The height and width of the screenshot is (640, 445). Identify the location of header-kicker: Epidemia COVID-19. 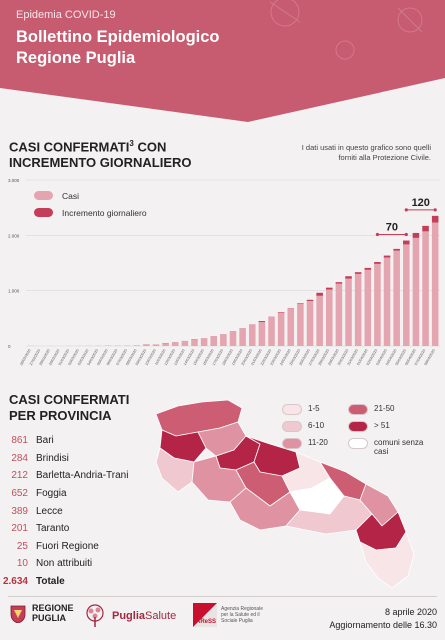
(66, 15).